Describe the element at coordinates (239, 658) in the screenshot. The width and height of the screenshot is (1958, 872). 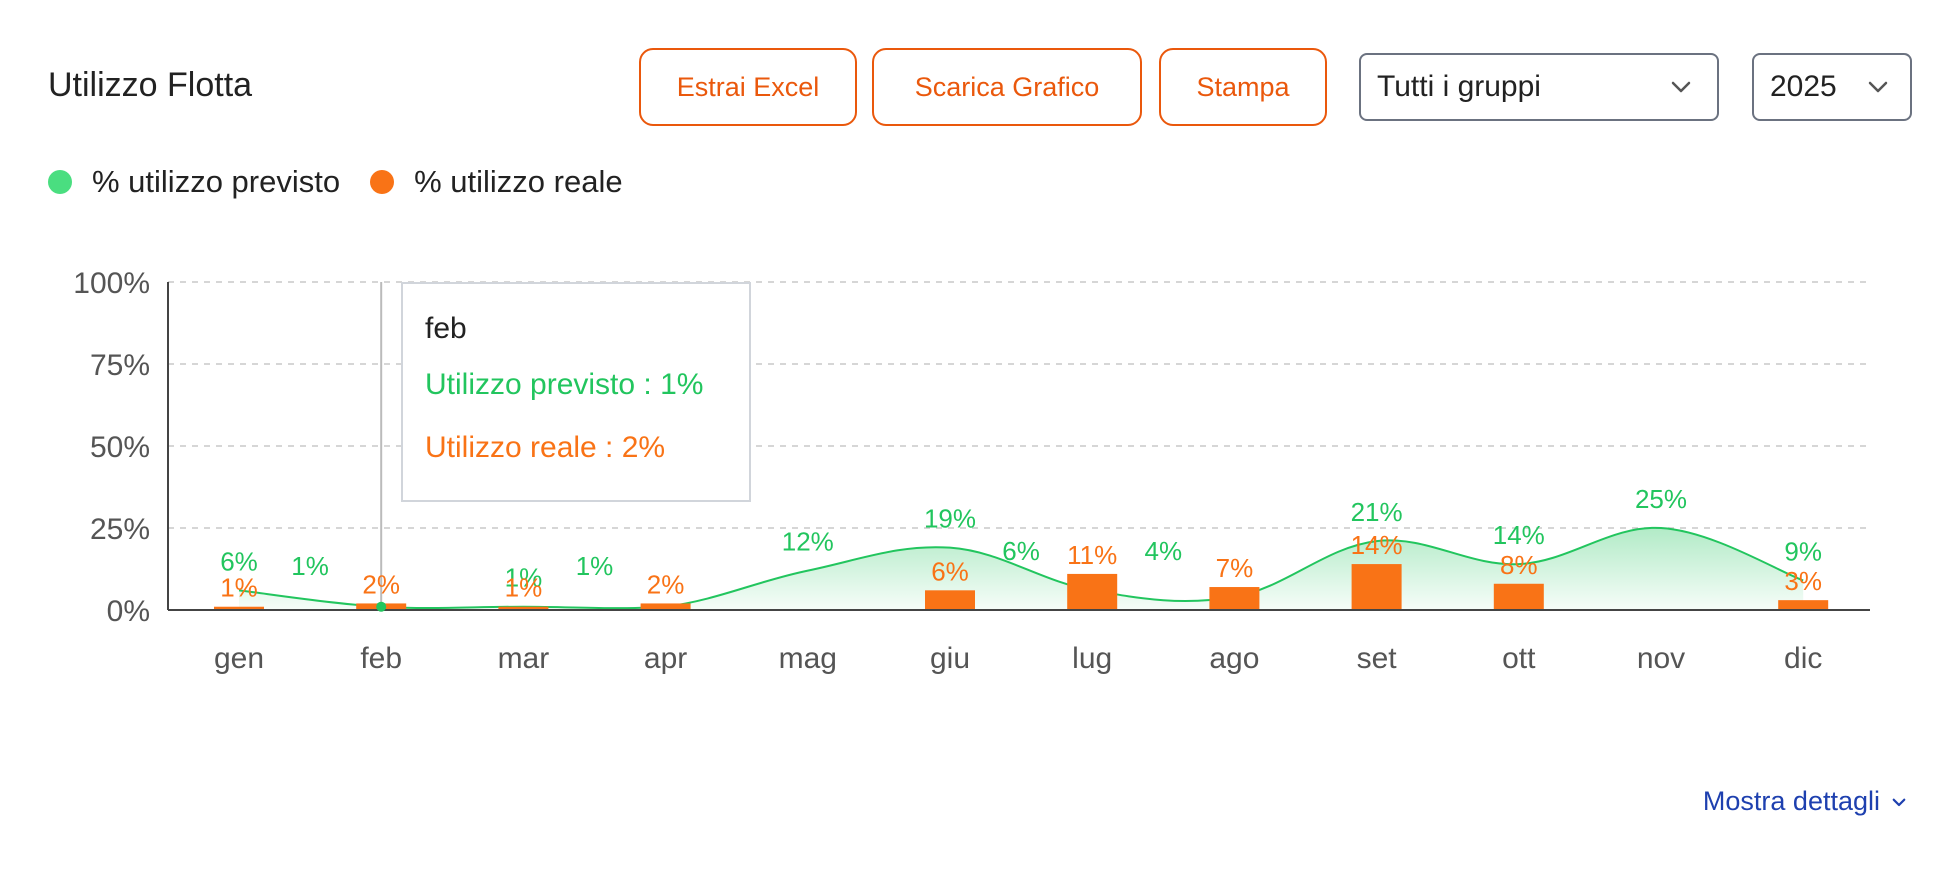
I see `x-tick-label: gen` at that location.